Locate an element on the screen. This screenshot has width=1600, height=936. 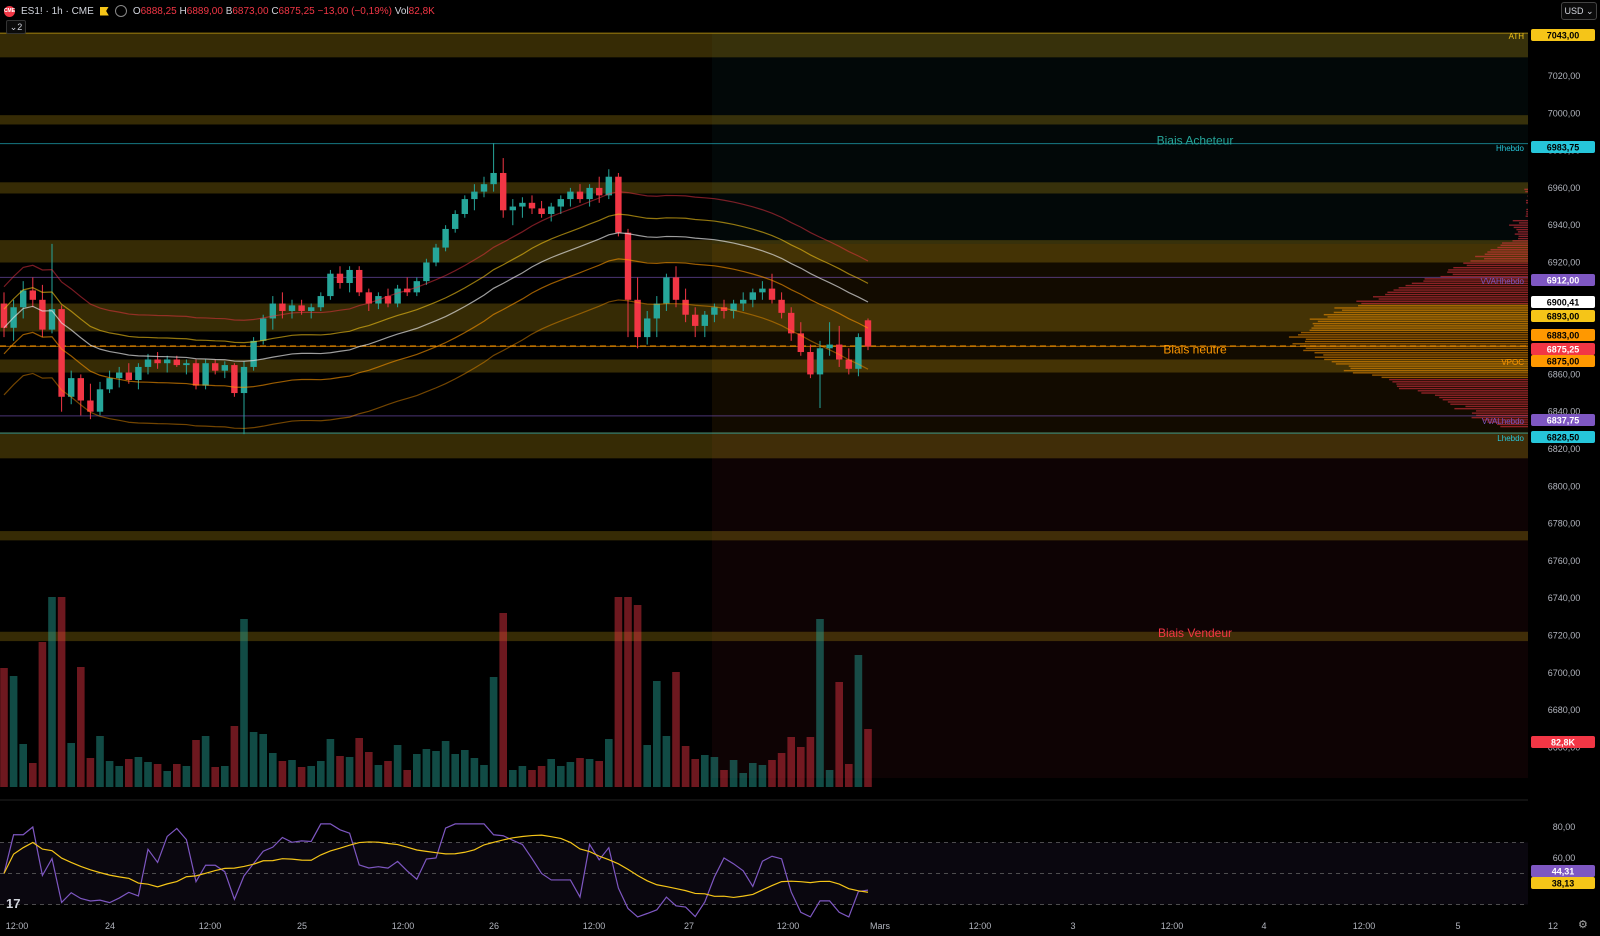
level-label-9: Lhebdo is located at coordinates (1510, 438).